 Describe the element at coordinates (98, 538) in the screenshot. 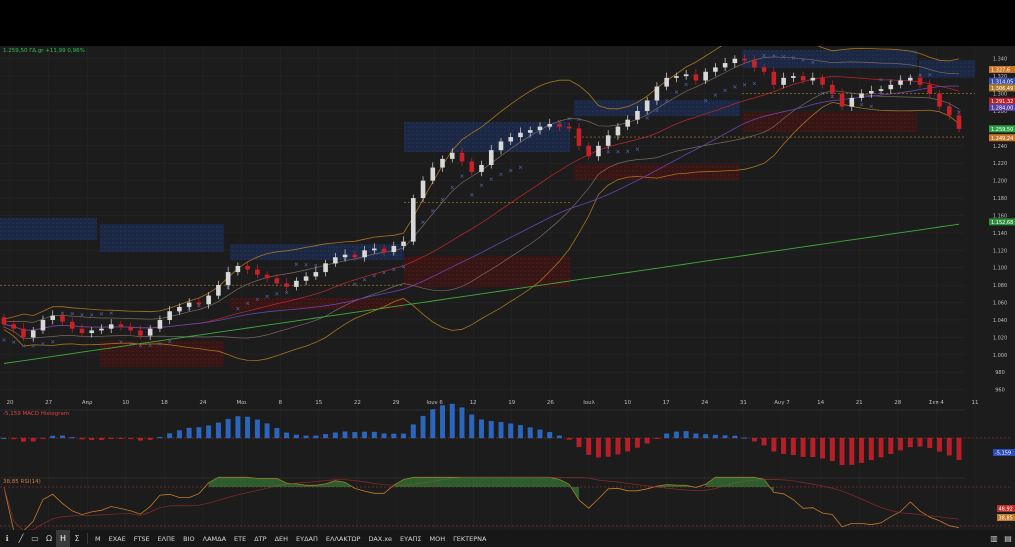

I see `symbol-0: M` at that location.